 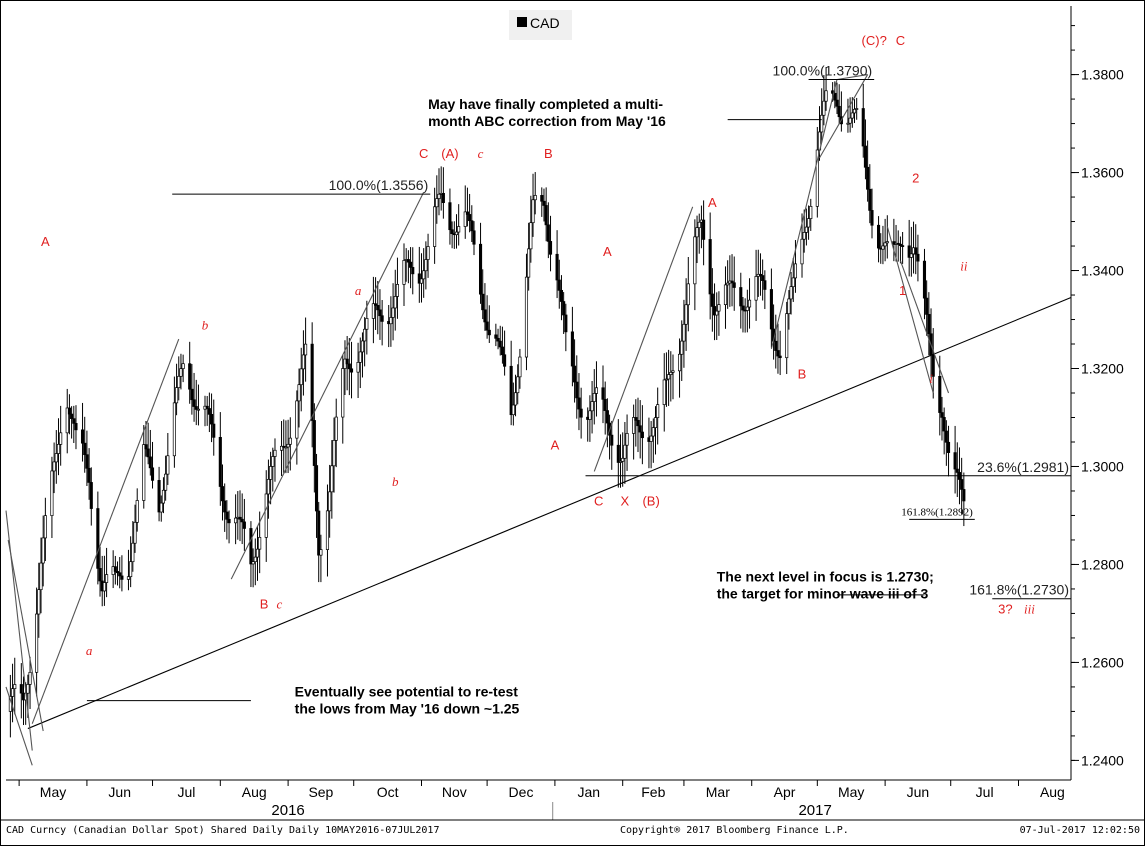 What do you see at coordinates (186, 792) in the screenshot?
I see `x-tick-label: Jul` at bounding box center [186, 792].